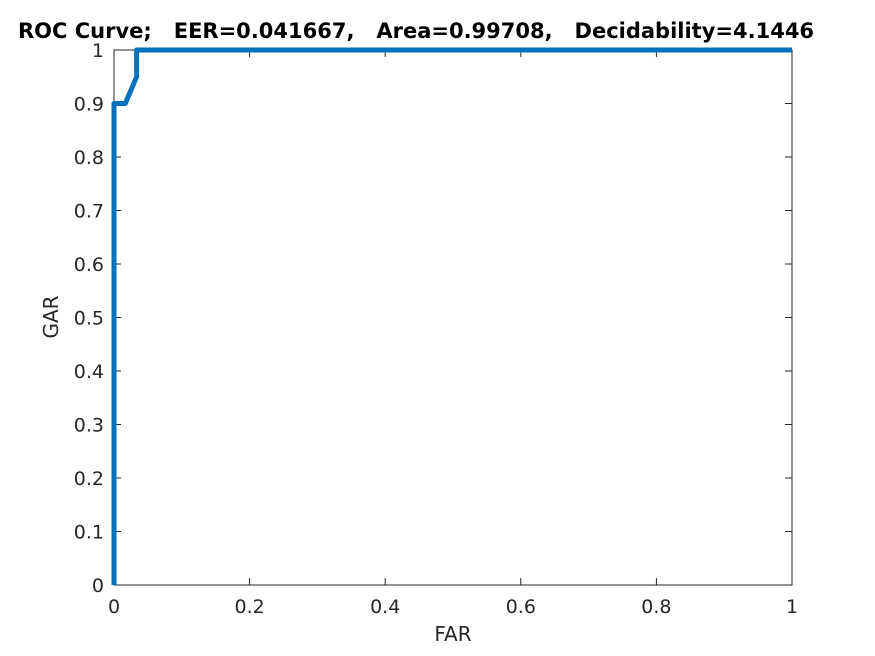  I want to click on y-tick-label: 0.7, so click(89, 212).